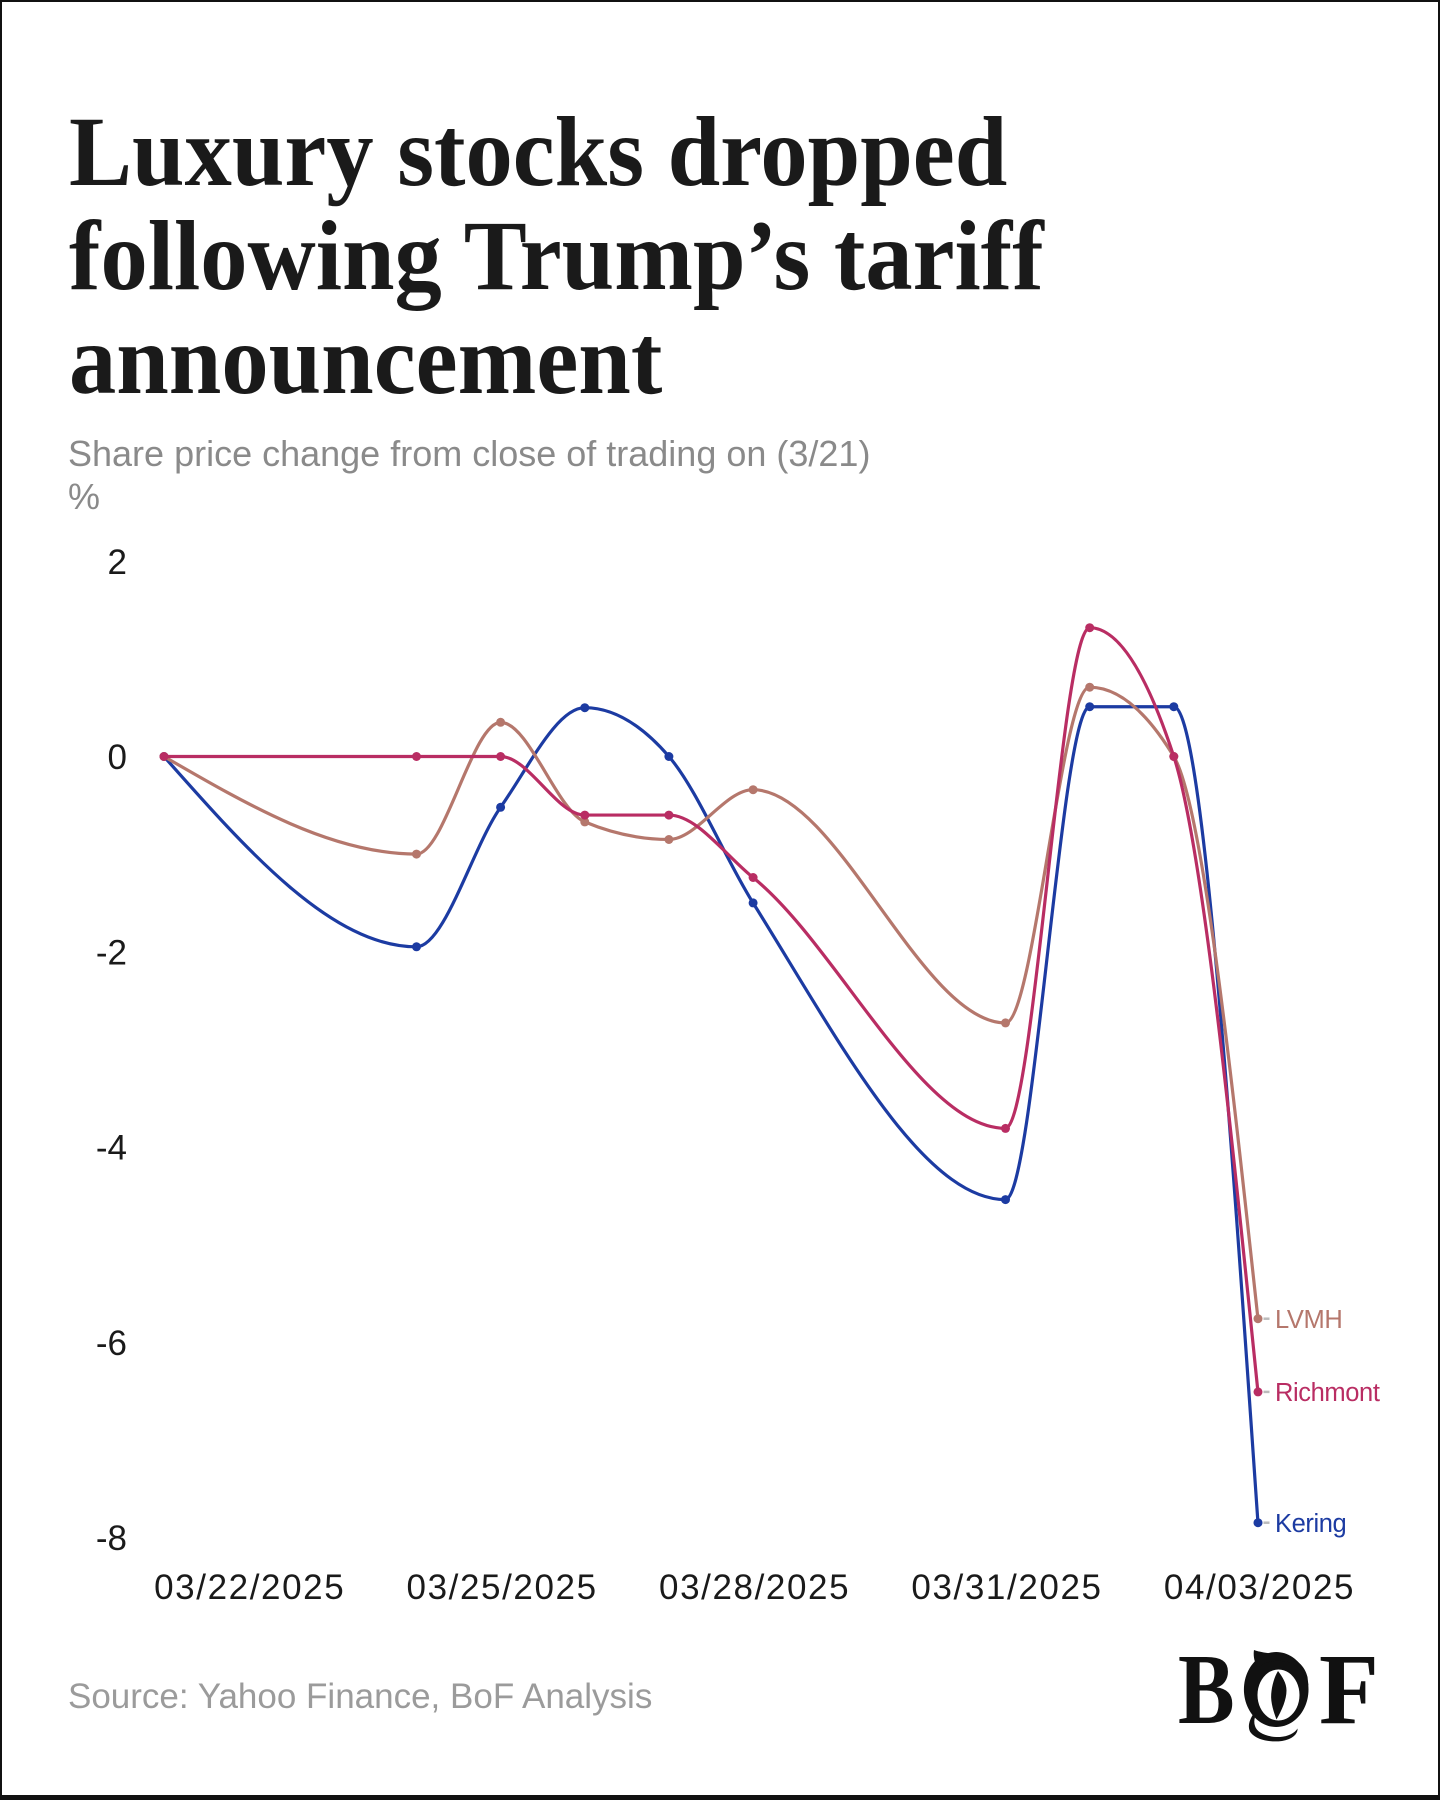  I want to click on svg-text: 03/28/2025, so click(754, 1587).